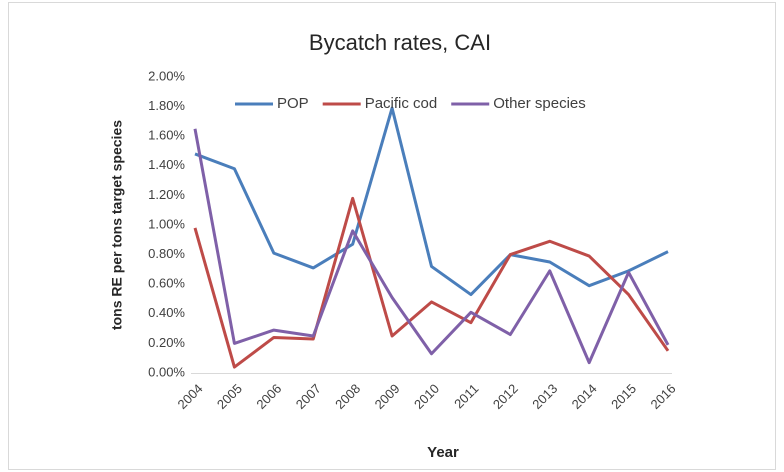  I want to click on y-tick-label: 0.80%, so click(166, 253).